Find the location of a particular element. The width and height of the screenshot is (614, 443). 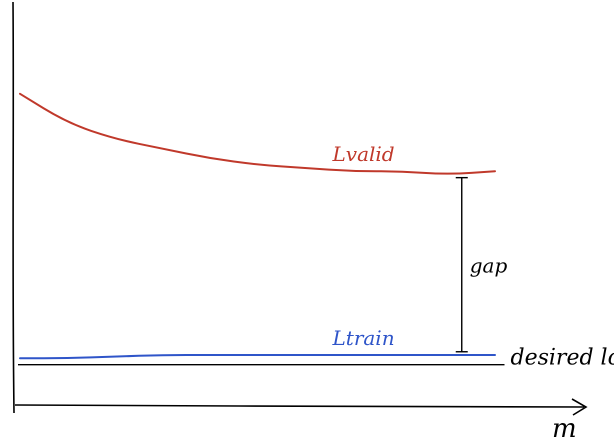

y-axis is located at coordinates (13, 207).